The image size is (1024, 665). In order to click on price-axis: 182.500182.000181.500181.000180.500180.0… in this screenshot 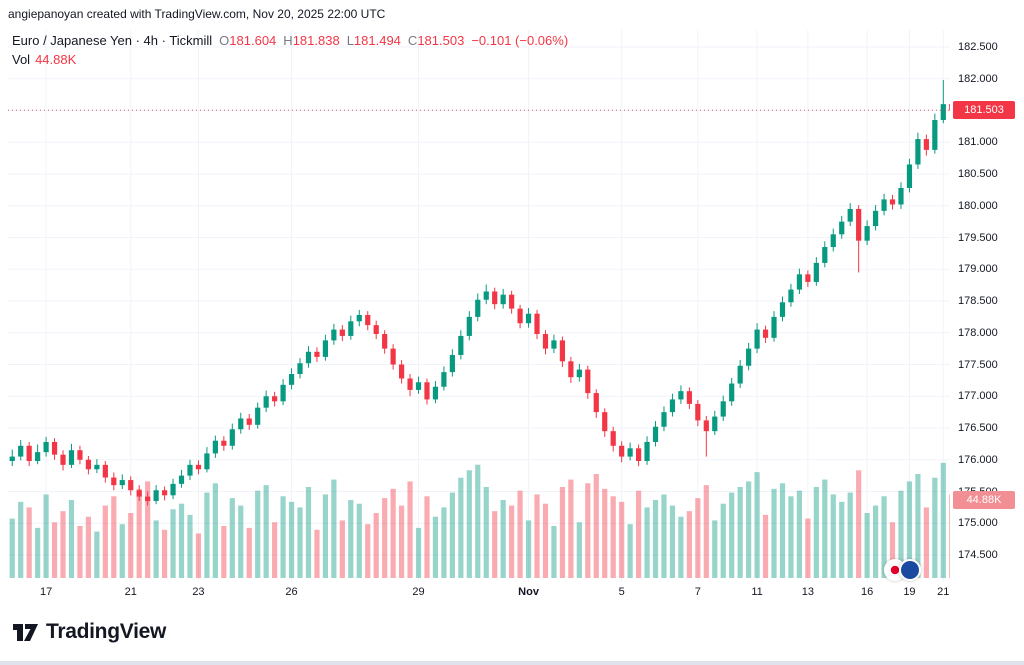, I will do `click(987, 300)`.